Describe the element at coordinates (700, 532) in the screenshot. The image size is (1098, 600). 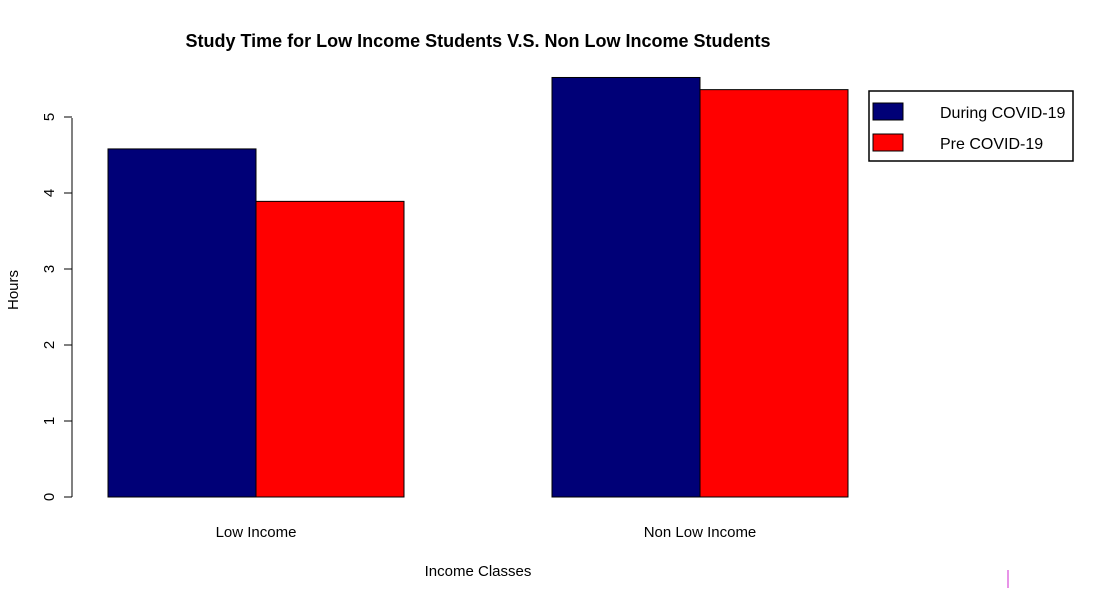
I see `x-tick-label-non-low-income: Non Low Income` at that location.